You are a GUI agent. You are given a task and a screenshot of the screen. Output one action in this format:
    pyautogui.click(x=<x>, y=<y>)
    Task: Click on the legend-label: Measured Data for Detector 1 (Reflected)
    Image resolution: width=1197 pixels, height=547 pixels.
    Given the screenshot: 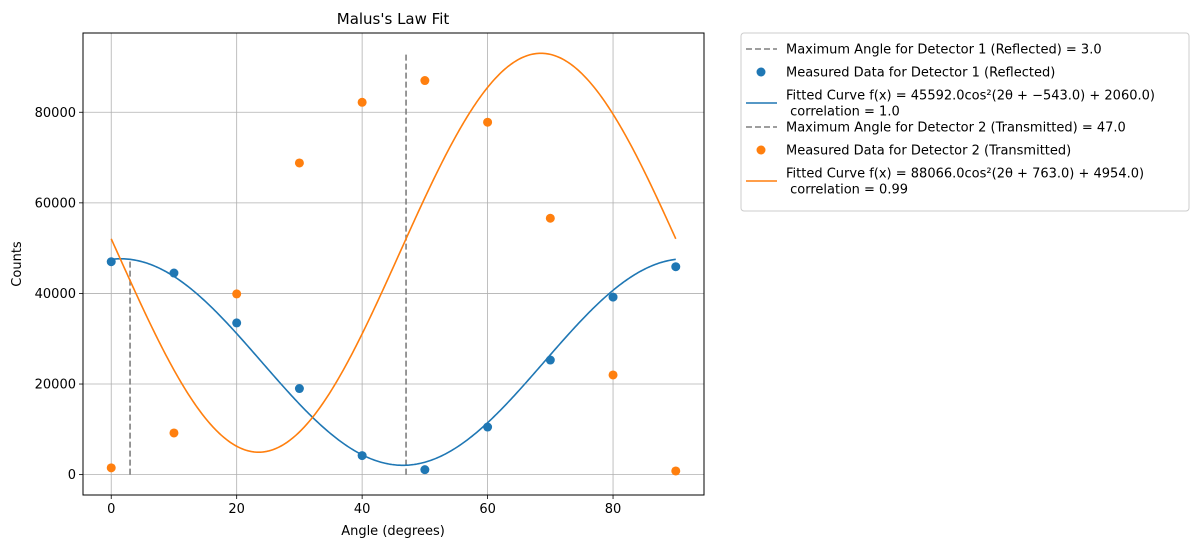 What is the action you would take?
    pyautogui.click(x=920, y=73)
    